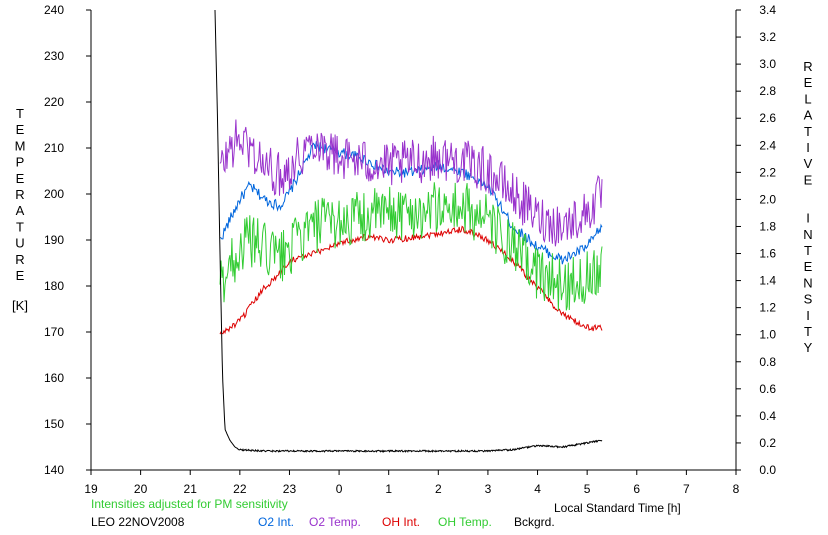 Image resolution: width=828 pixels, height=535 pixels. What do you see at coordinates (767, 37) in the screenshot?
I see `right-tick-label: 3.2` at bounding box center [767, 37].